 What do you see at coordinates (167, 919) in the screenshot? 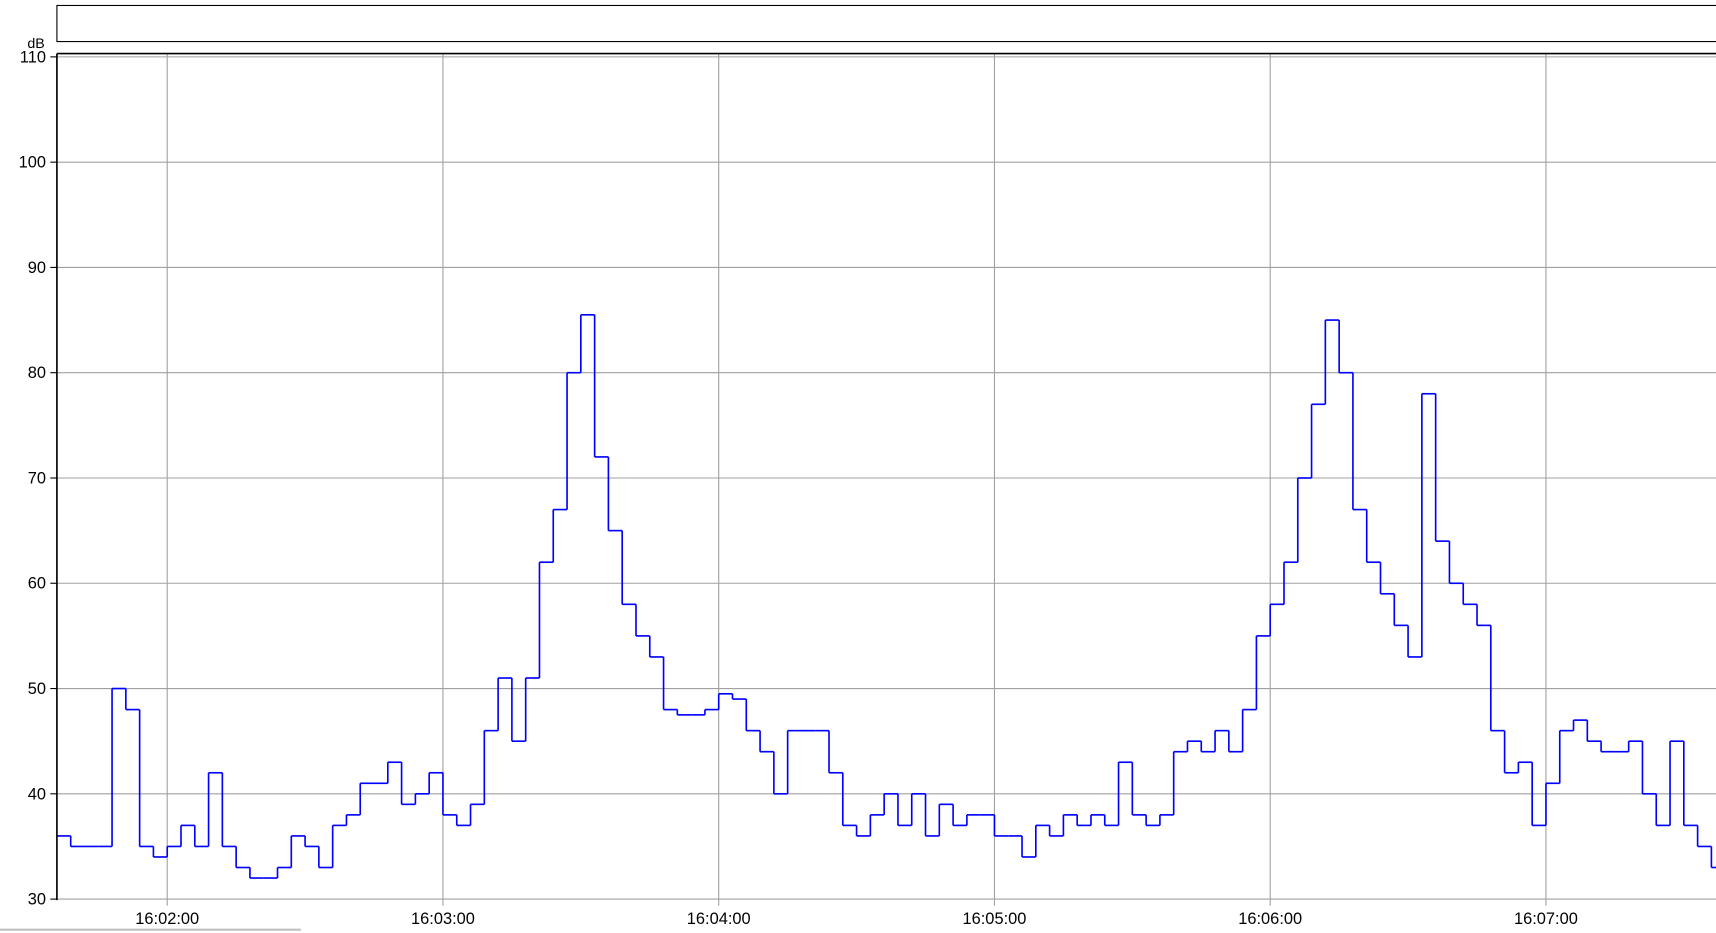
I see `x-tick-label: 16:02:00` at bounding box center [167, 919].